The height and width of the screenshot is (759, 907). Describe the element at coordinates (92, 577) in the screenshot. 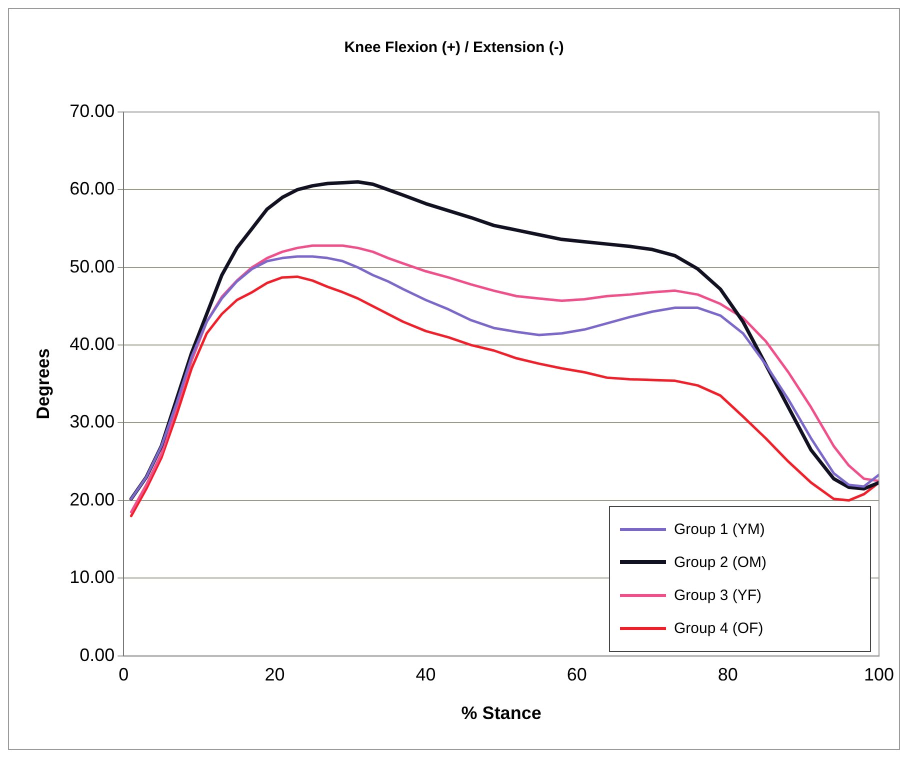

I see `y-tick-label: 10.00` at that location.